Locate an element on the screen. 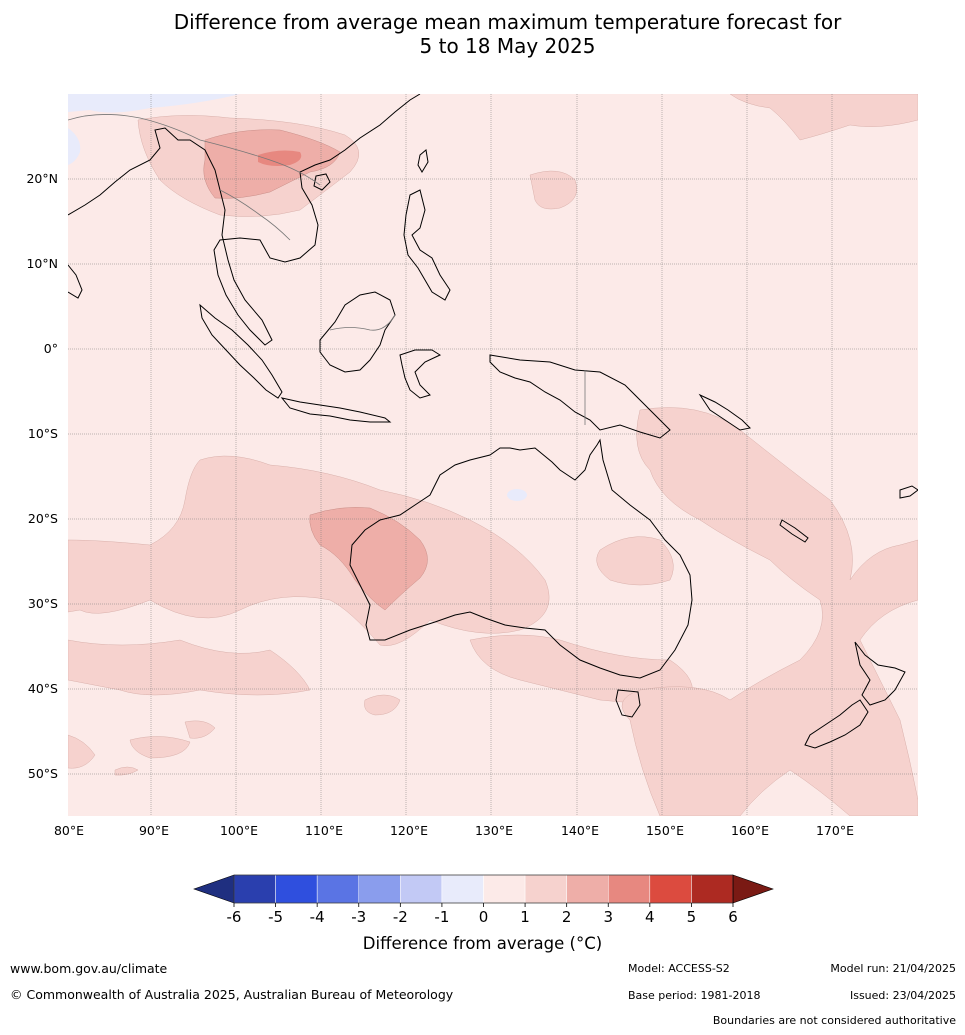 This screenshot has height=1035, width=965. lon-label: 80°E is located at coordinates (69, 830).